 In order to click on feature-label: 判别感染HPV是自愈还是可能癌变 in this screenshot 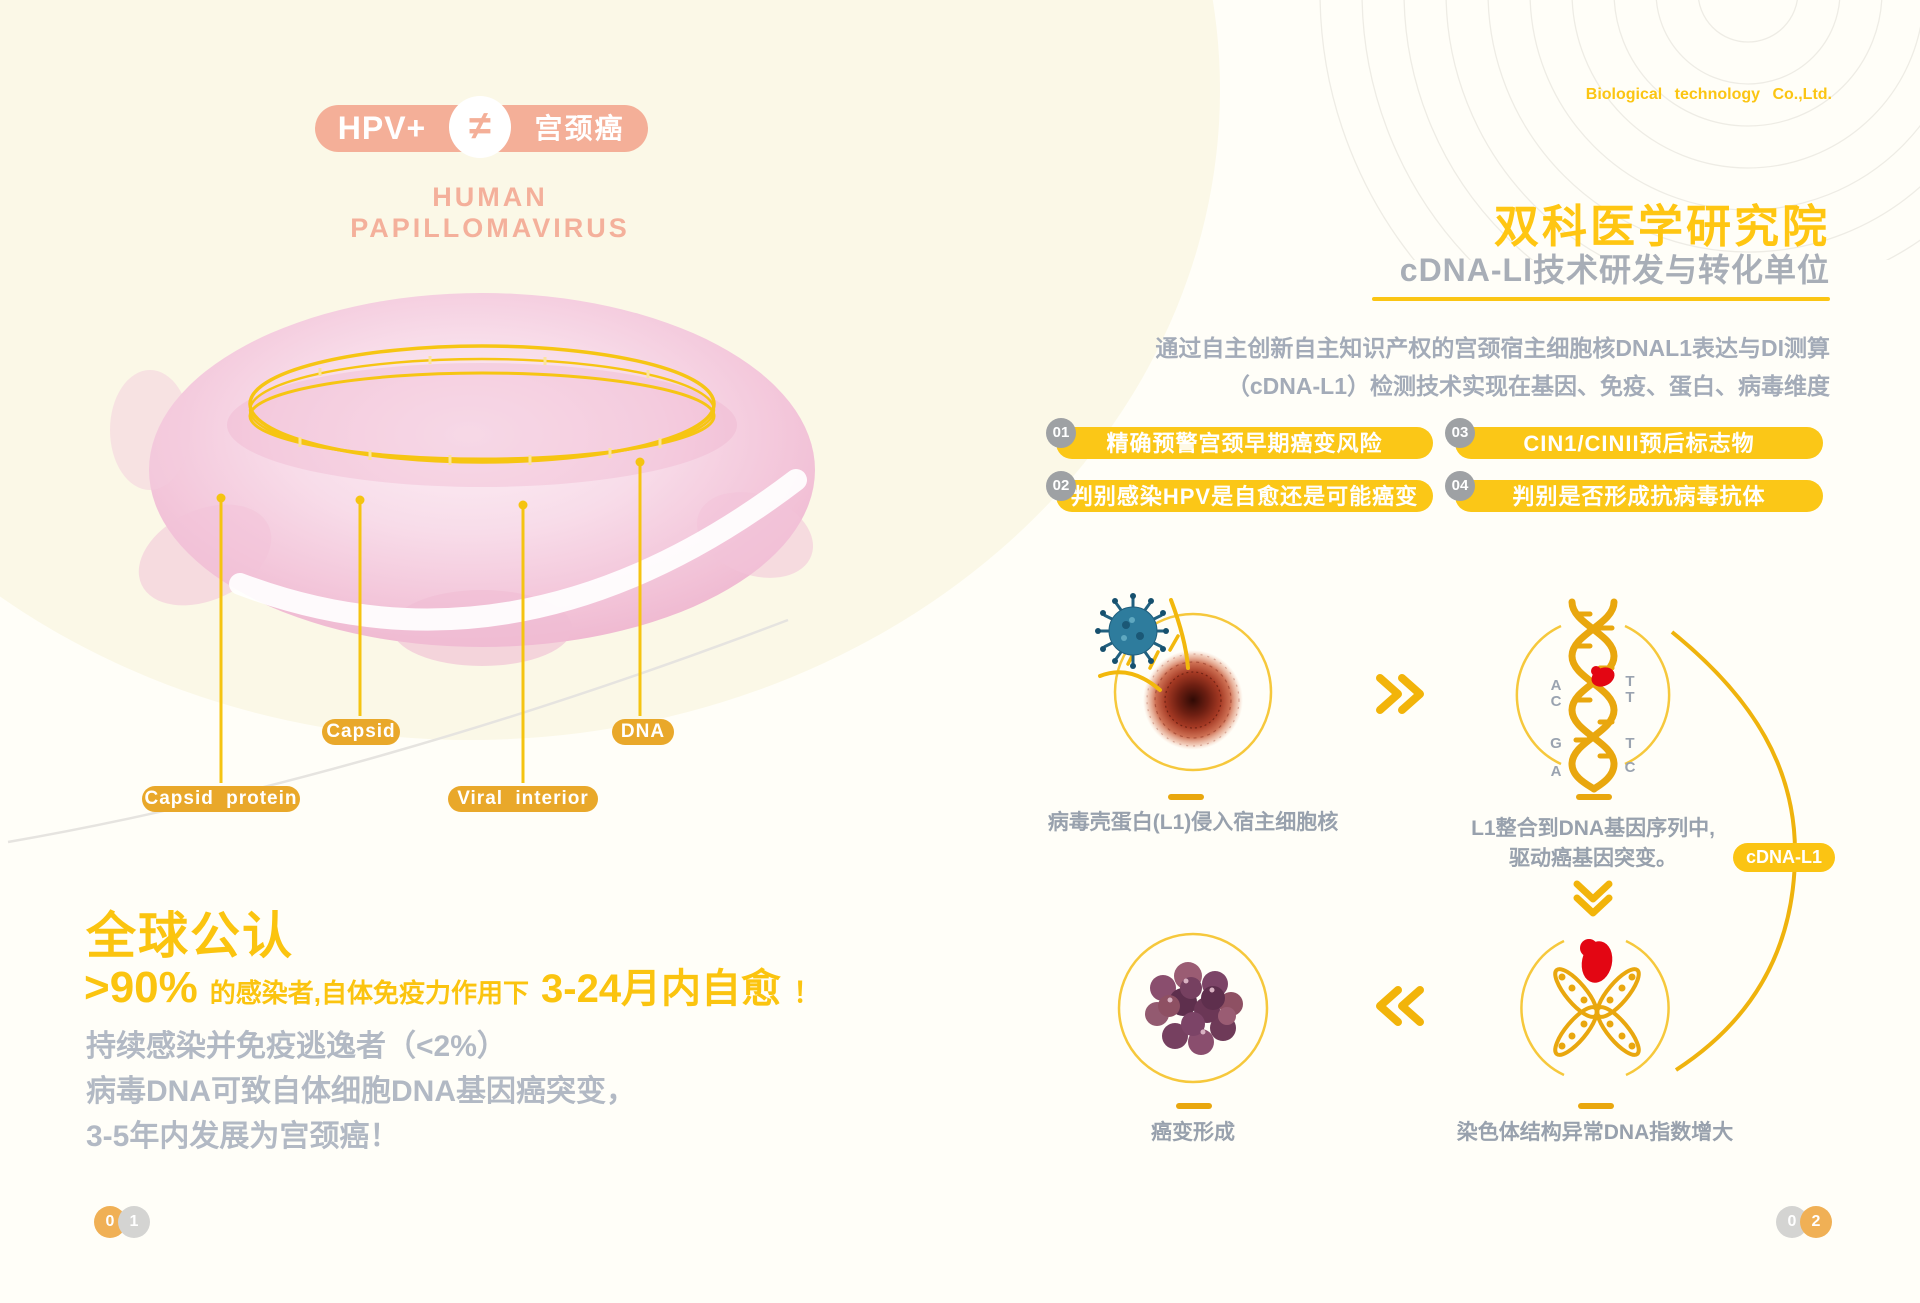, I will do `click(1244, 496)`.